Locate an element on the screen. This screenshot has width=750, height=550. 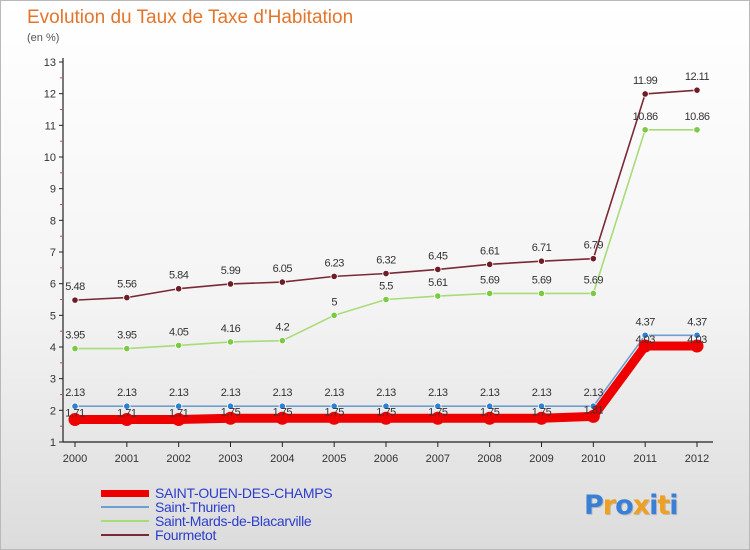
y-tick-label: 9 is located at coordinates (53, 190).